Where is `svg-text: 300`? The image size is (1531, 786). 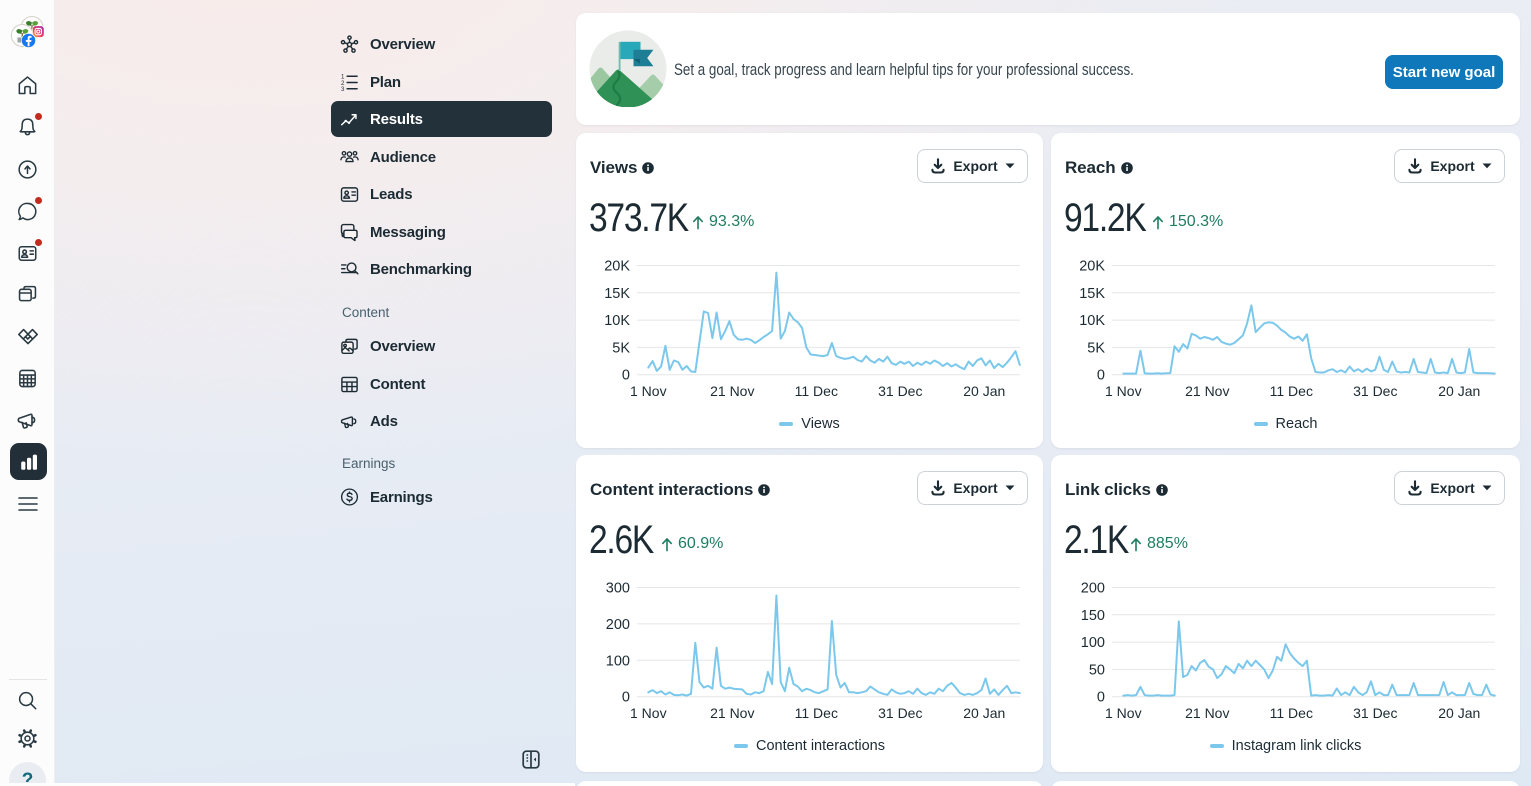 svg-text: 300 is located at coordinates (618, 589).